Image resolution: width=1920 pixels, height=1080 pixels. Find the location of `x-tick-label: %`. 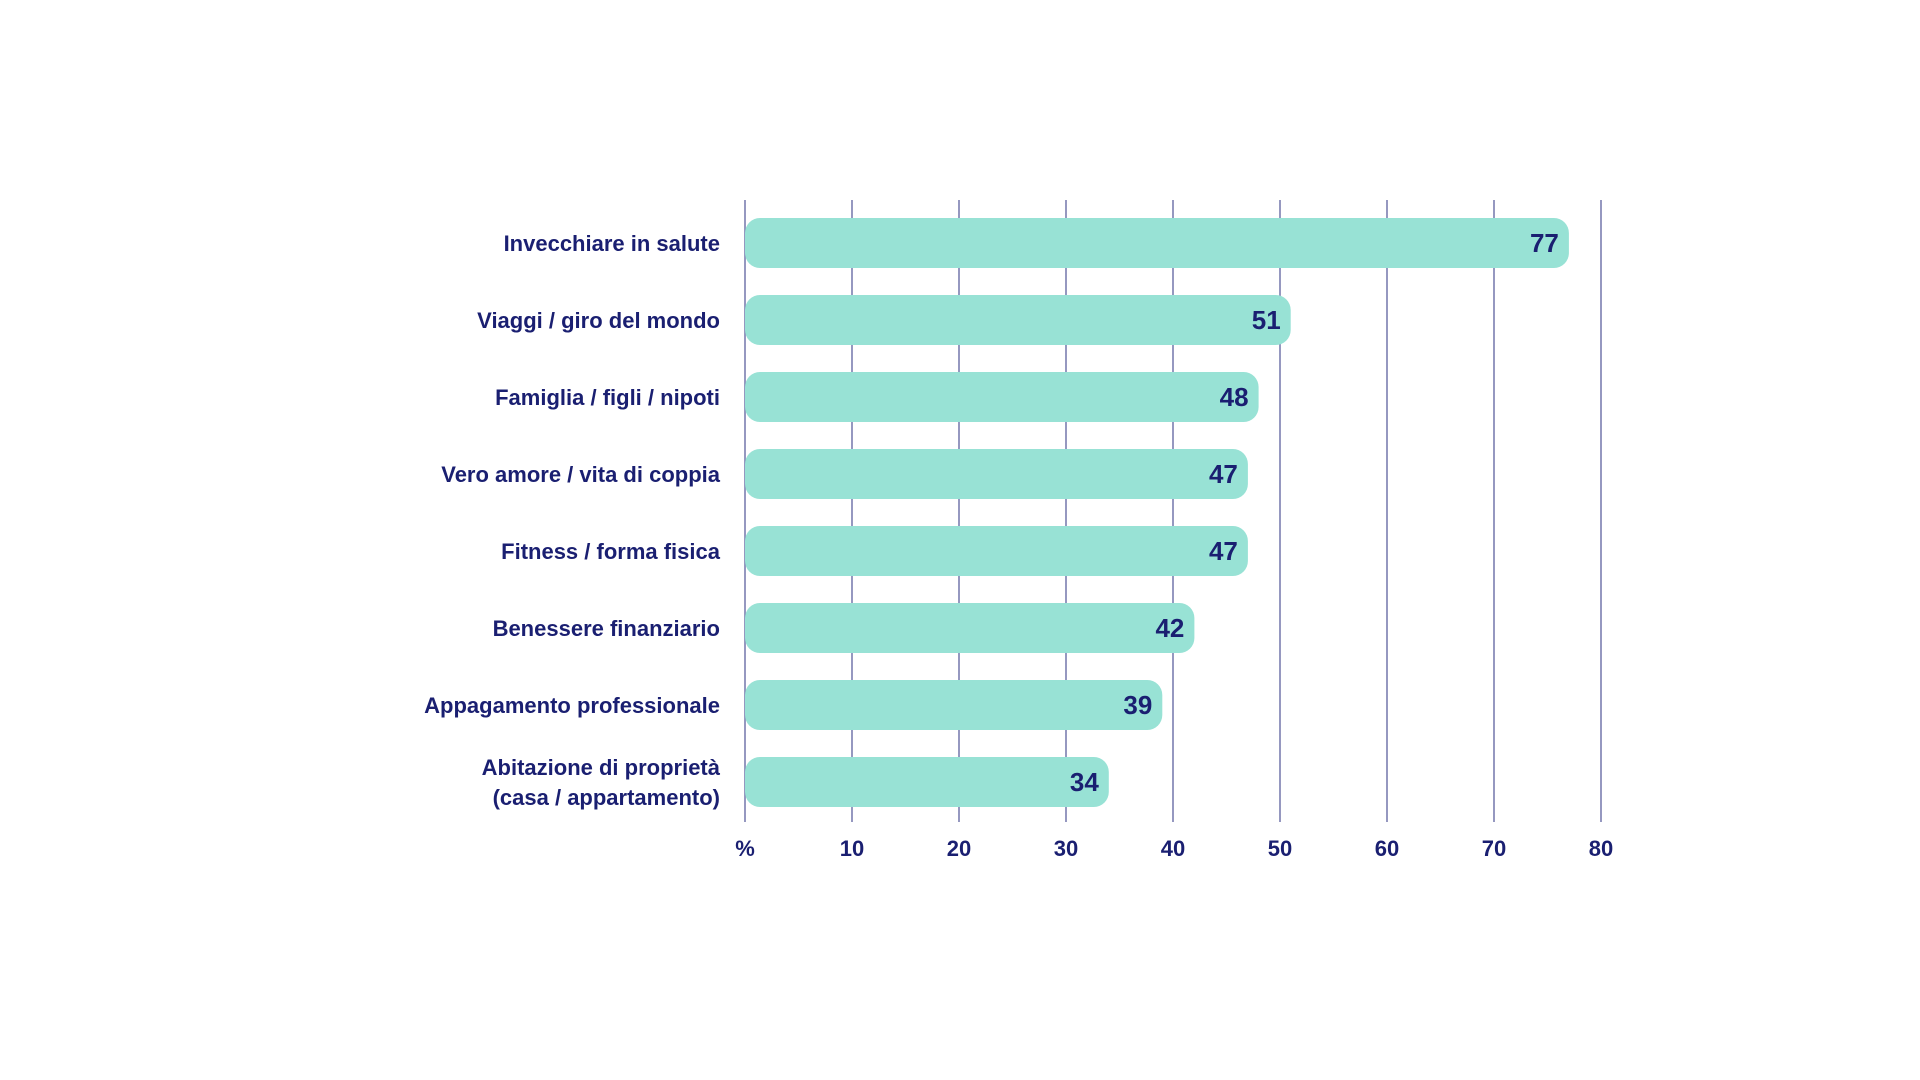

x-tick-label: % is located at coordinates (745, 848).